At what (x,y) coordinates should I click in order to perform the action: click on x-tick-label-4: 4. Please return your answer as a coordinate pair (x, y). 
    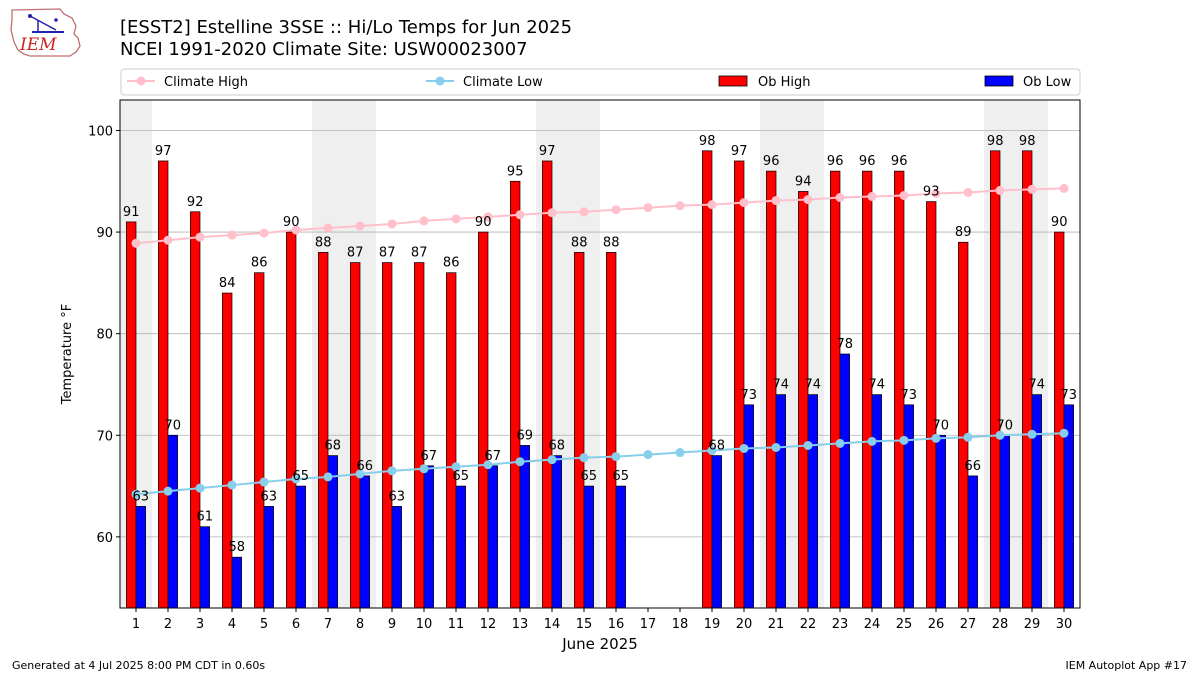
    Looking at the image, I should click on (232, 624).